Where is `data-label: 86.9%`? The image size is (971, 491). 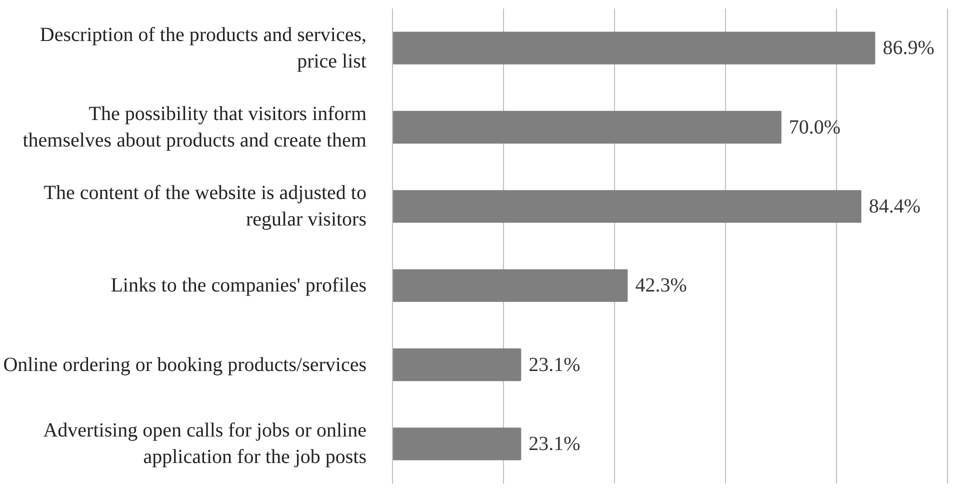 data-label: 86.9% is located at coordinates (908, 48).